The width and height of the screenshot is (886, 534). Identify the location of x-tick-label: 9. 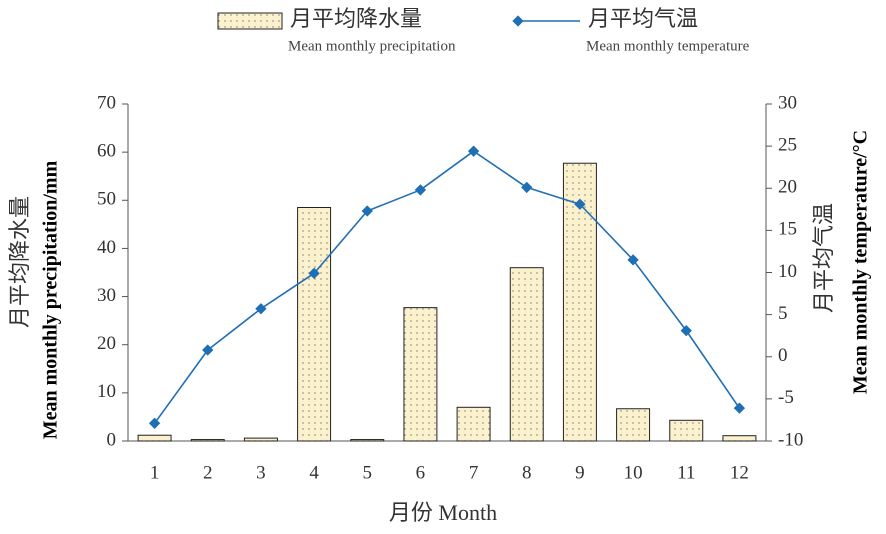
(580, 472).